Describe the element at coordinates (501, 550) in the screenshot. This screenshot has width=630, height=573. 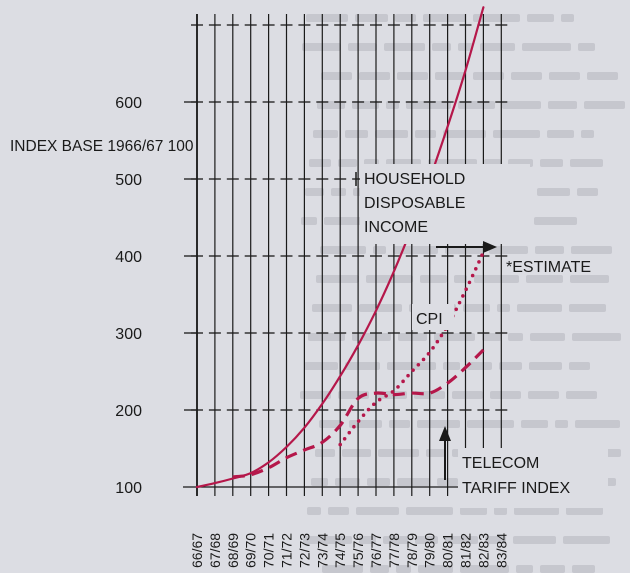
I see `x-tick-label: 83/84` at that location.